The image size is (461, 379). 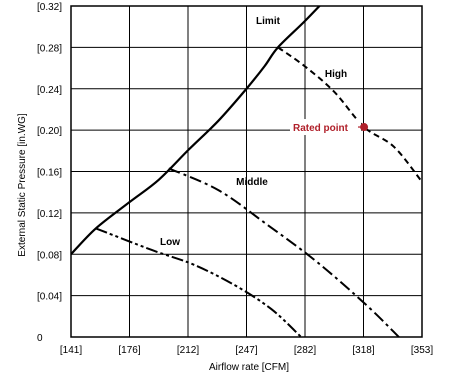 I want to click on x-tick-label: [212], so click(x=188, y=350).